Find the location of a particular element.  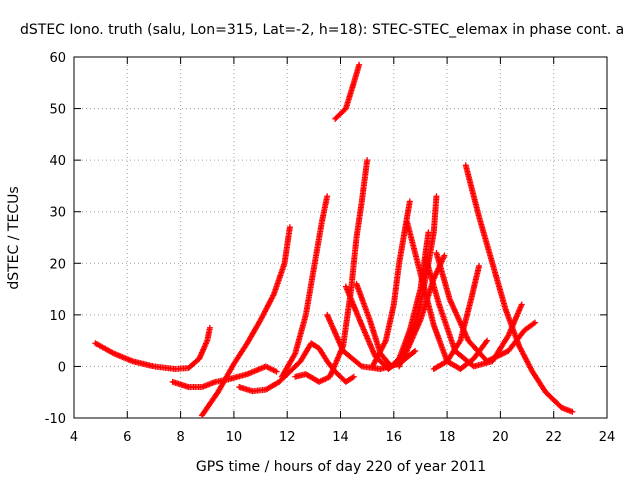

y-tick-label: 0 is located at coordinates (62, 367).